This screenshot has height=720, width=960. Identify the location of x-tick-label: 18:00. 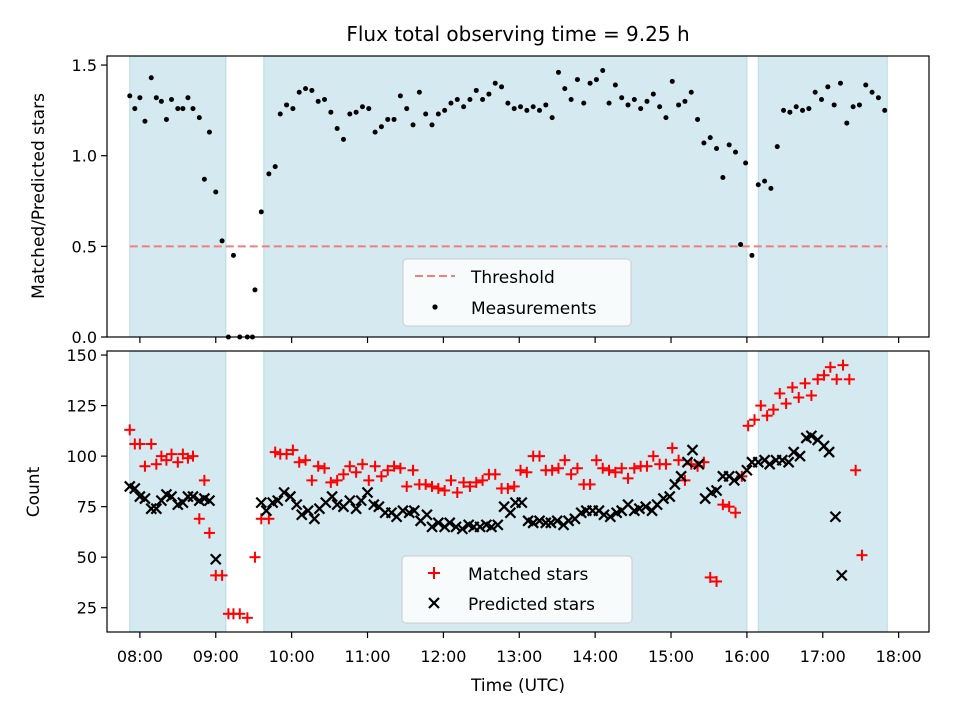
(899, 656).